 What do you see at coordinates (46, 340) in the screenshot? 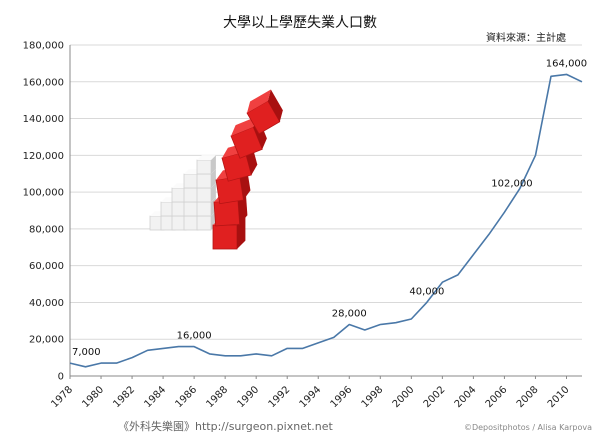
I see `y-tick-label: 20,000` at bounding box center [46, 340].